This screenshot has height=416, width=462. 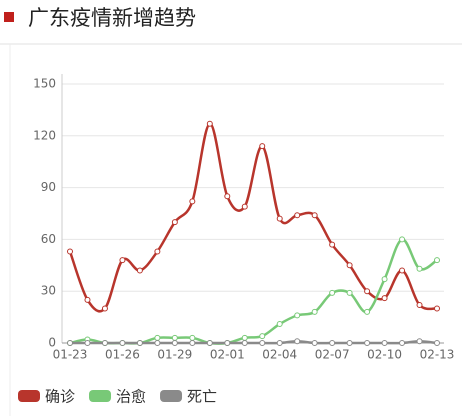 I want to click on y-tick-label: 90, so click(x=48, y=187).